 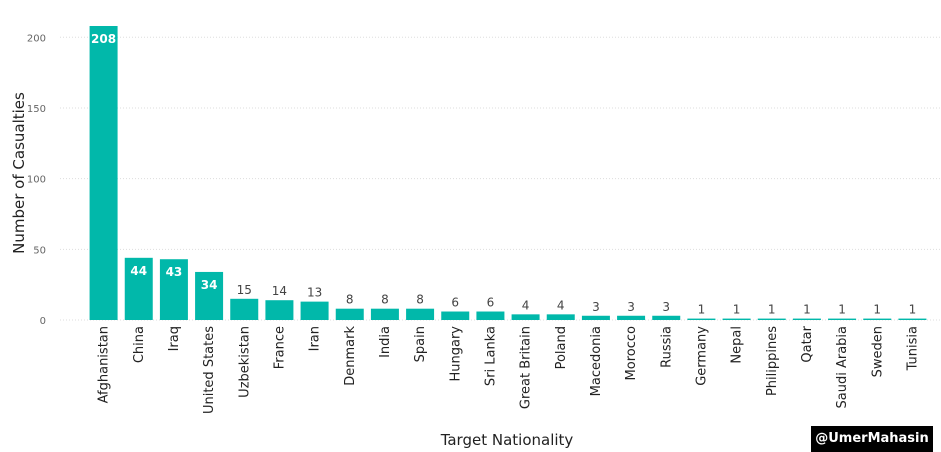 What do you see at coordinates (279, 347) in the screenshot?
I see `x-tick-label: France` at bounding box center [279, 347].